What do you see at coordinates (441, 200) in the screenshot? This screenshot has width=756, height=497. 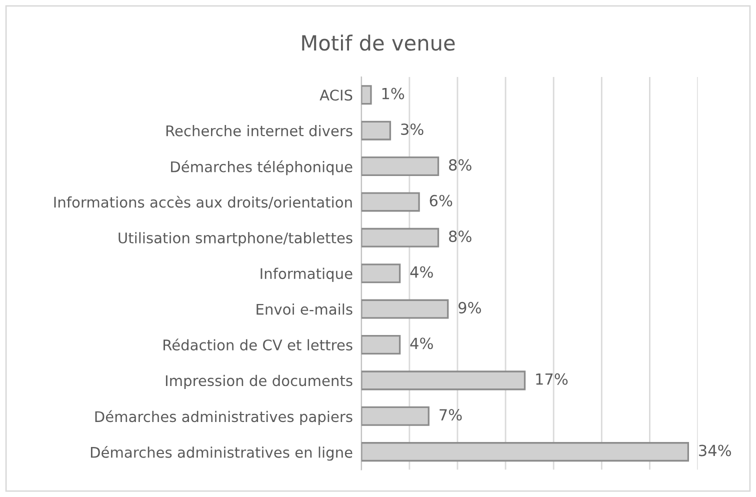 I see `data-label: 6%` at bounding box center [441, 200].